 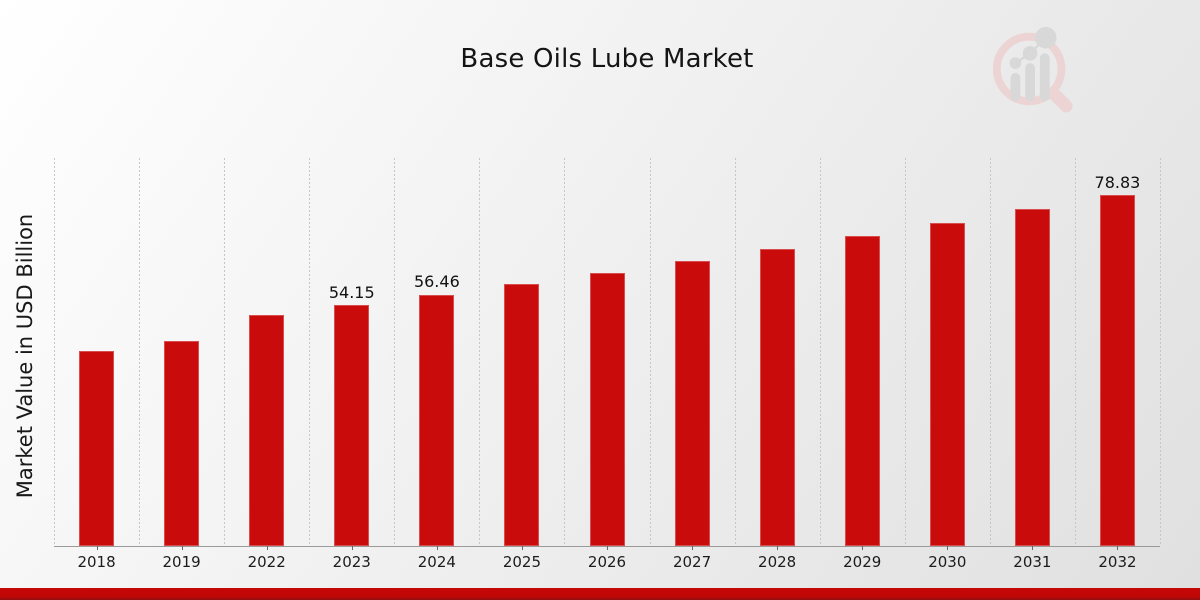 I want to click on bar-2030, so click(x=947, y=384).